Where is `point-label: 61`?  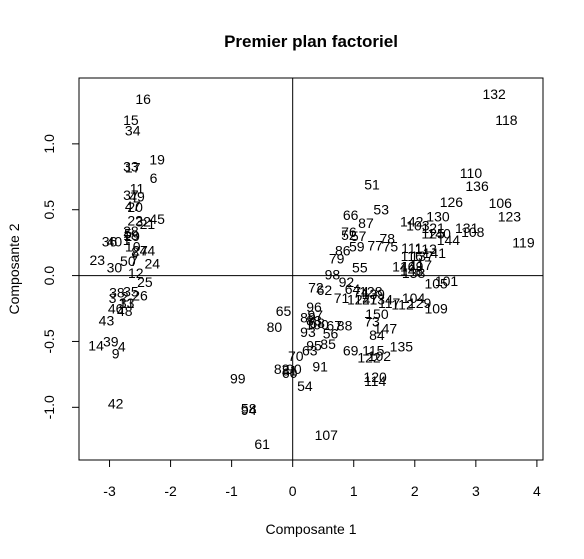
point-label: 61 is located at coordinates (262, 444).